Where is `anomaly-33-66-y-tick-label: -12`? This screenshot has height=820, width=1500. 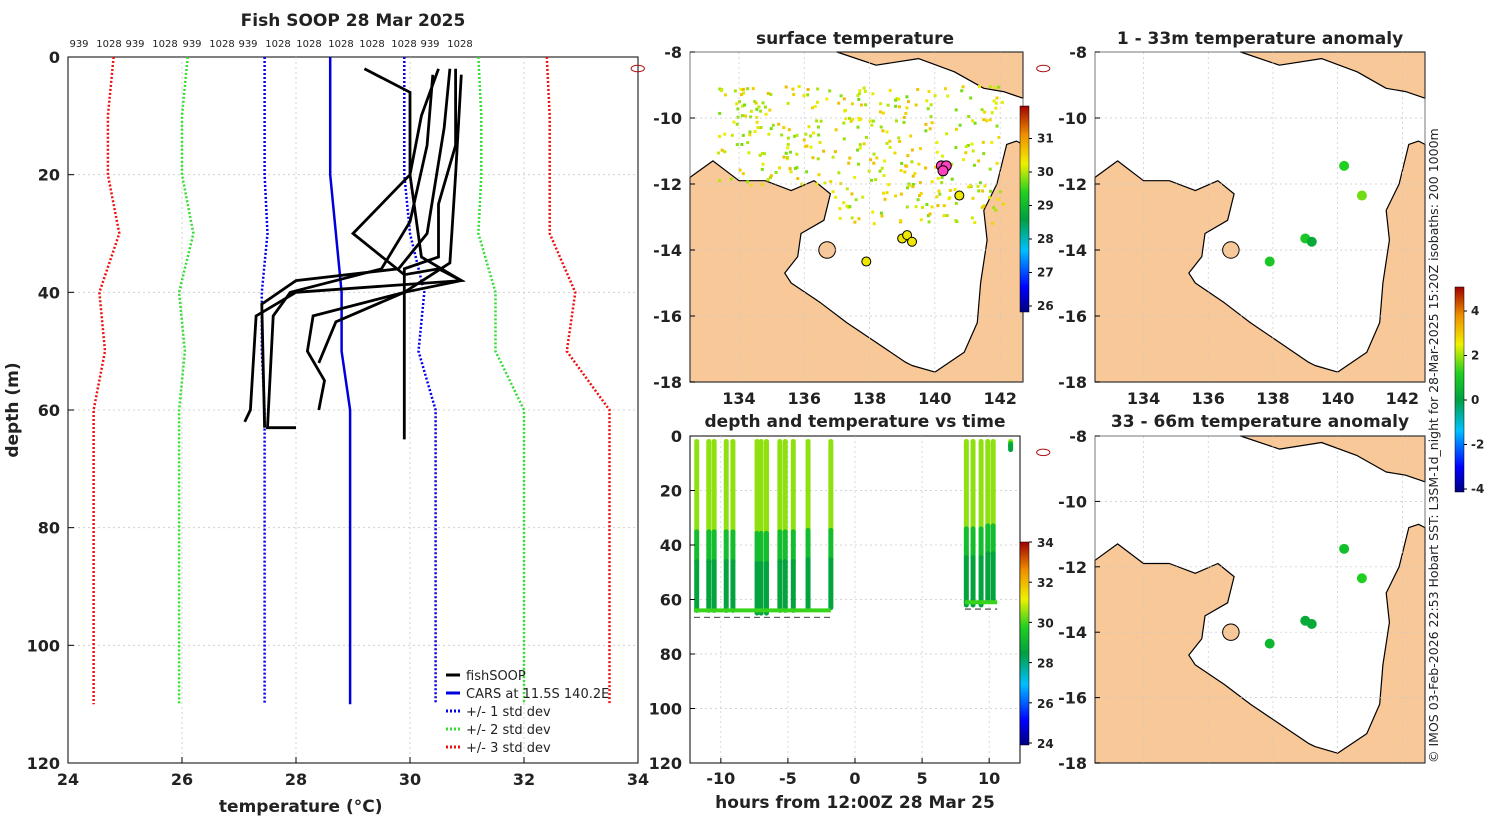
anomaly-33-66-y-tick-label: -12 is located at coordinates (1072, 567).